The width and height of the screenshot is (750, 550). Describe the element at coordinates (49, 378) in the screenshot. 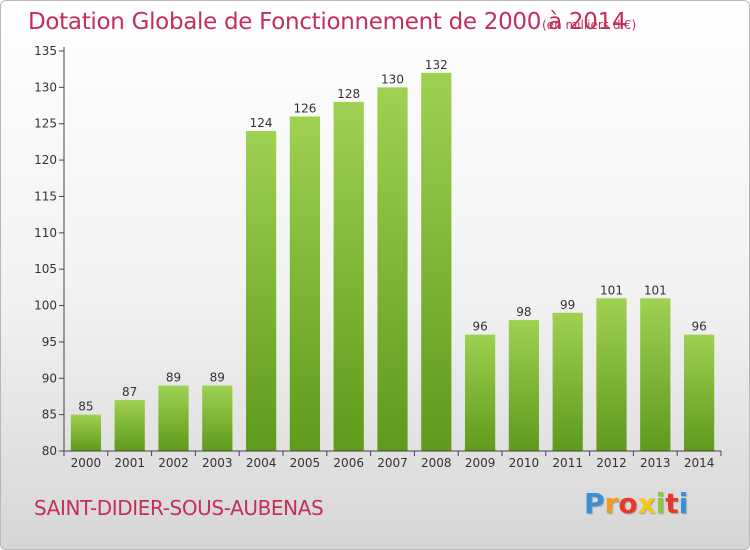

I see `y-tick-label: 90` at that location.